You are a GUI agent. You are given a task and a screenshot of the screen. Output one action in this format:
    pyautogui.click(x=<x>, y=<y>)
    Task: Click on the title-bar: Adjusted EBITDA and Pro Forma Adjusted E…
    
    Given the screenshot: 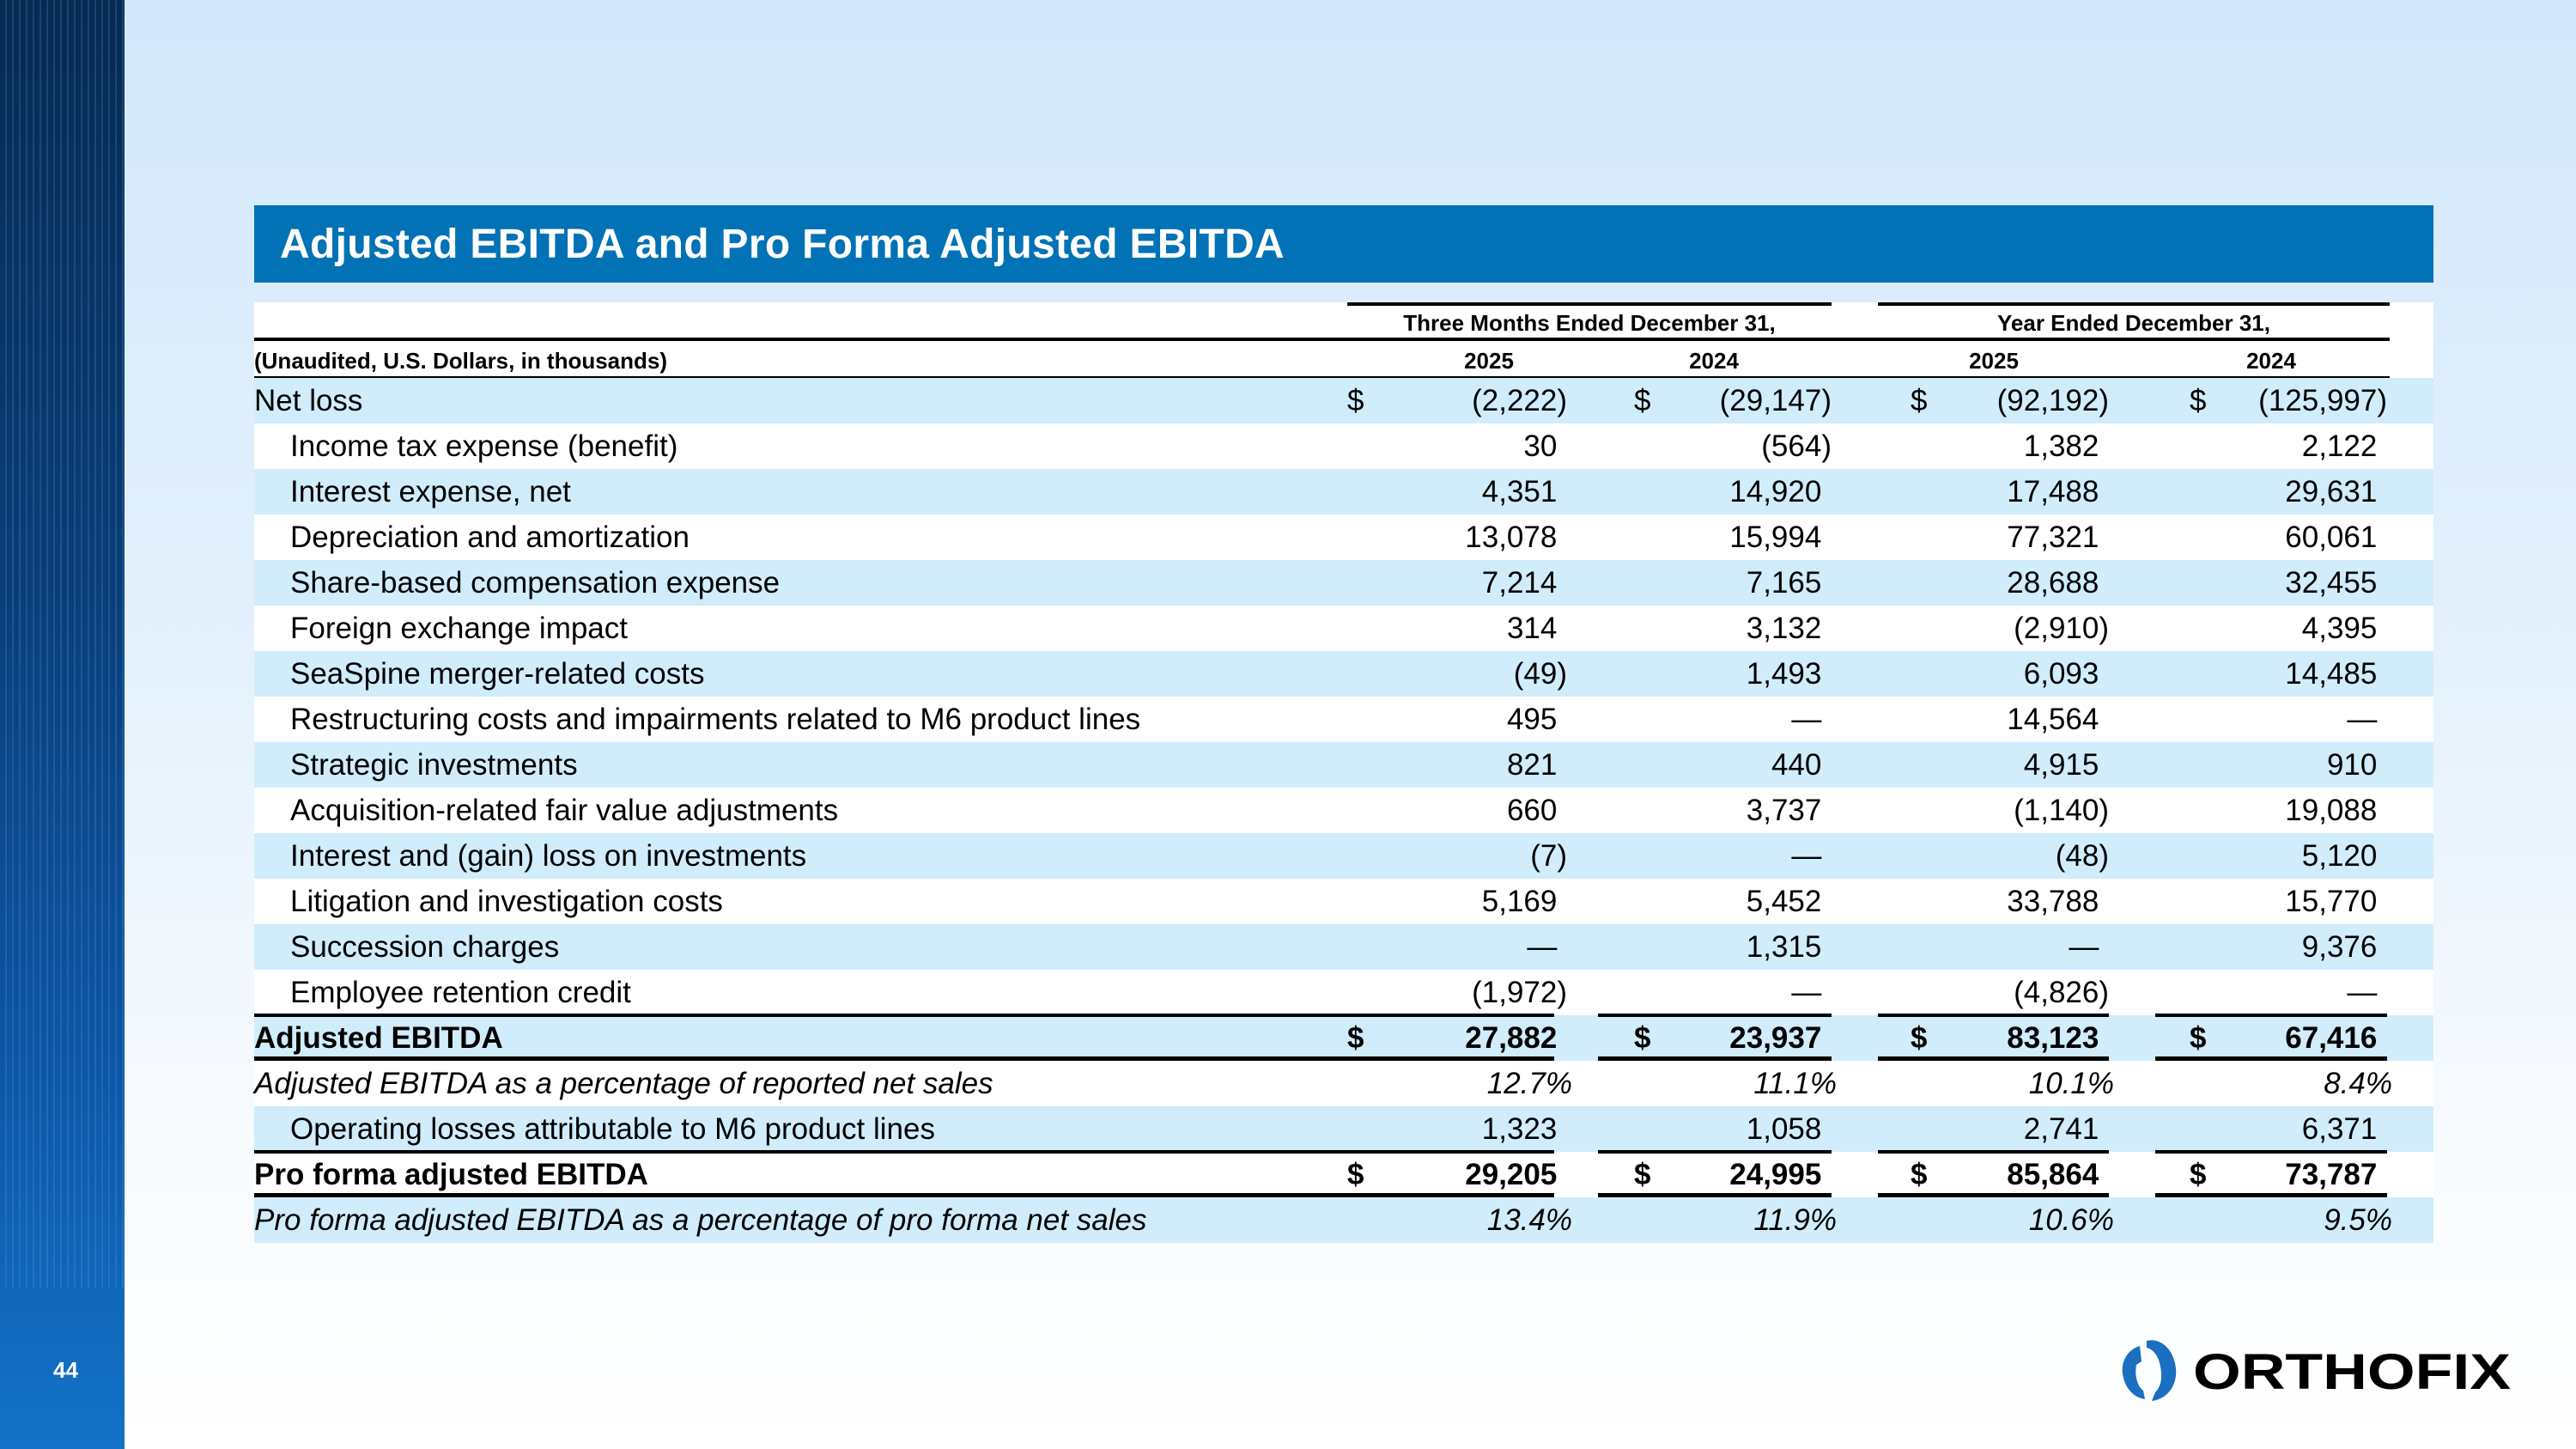 What is the action you would take?
    pyautogui.click(x=1343, y=244)
    